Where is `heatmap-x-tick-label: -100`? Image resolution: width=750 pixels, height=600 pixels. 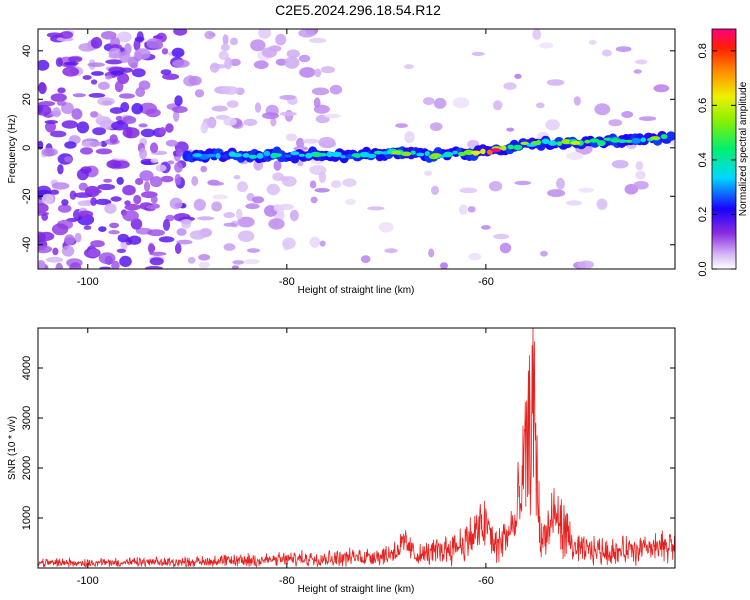
heatmap-x-tick-label: -100 is located at coordinates (88, 282).